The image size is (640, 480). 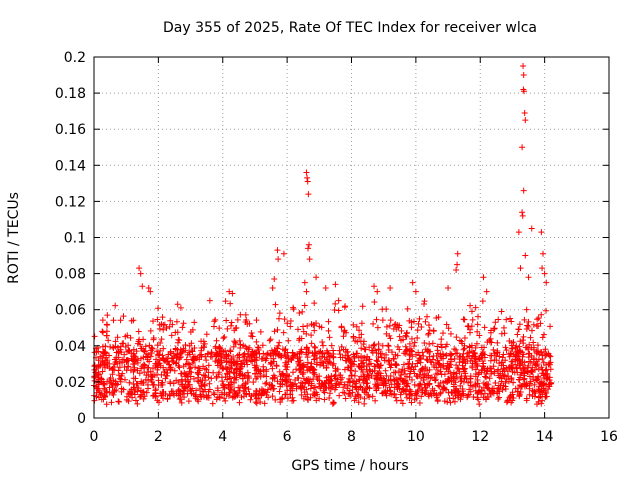 I want to click on x-tick-label: 4, so click(x=222, y=437).